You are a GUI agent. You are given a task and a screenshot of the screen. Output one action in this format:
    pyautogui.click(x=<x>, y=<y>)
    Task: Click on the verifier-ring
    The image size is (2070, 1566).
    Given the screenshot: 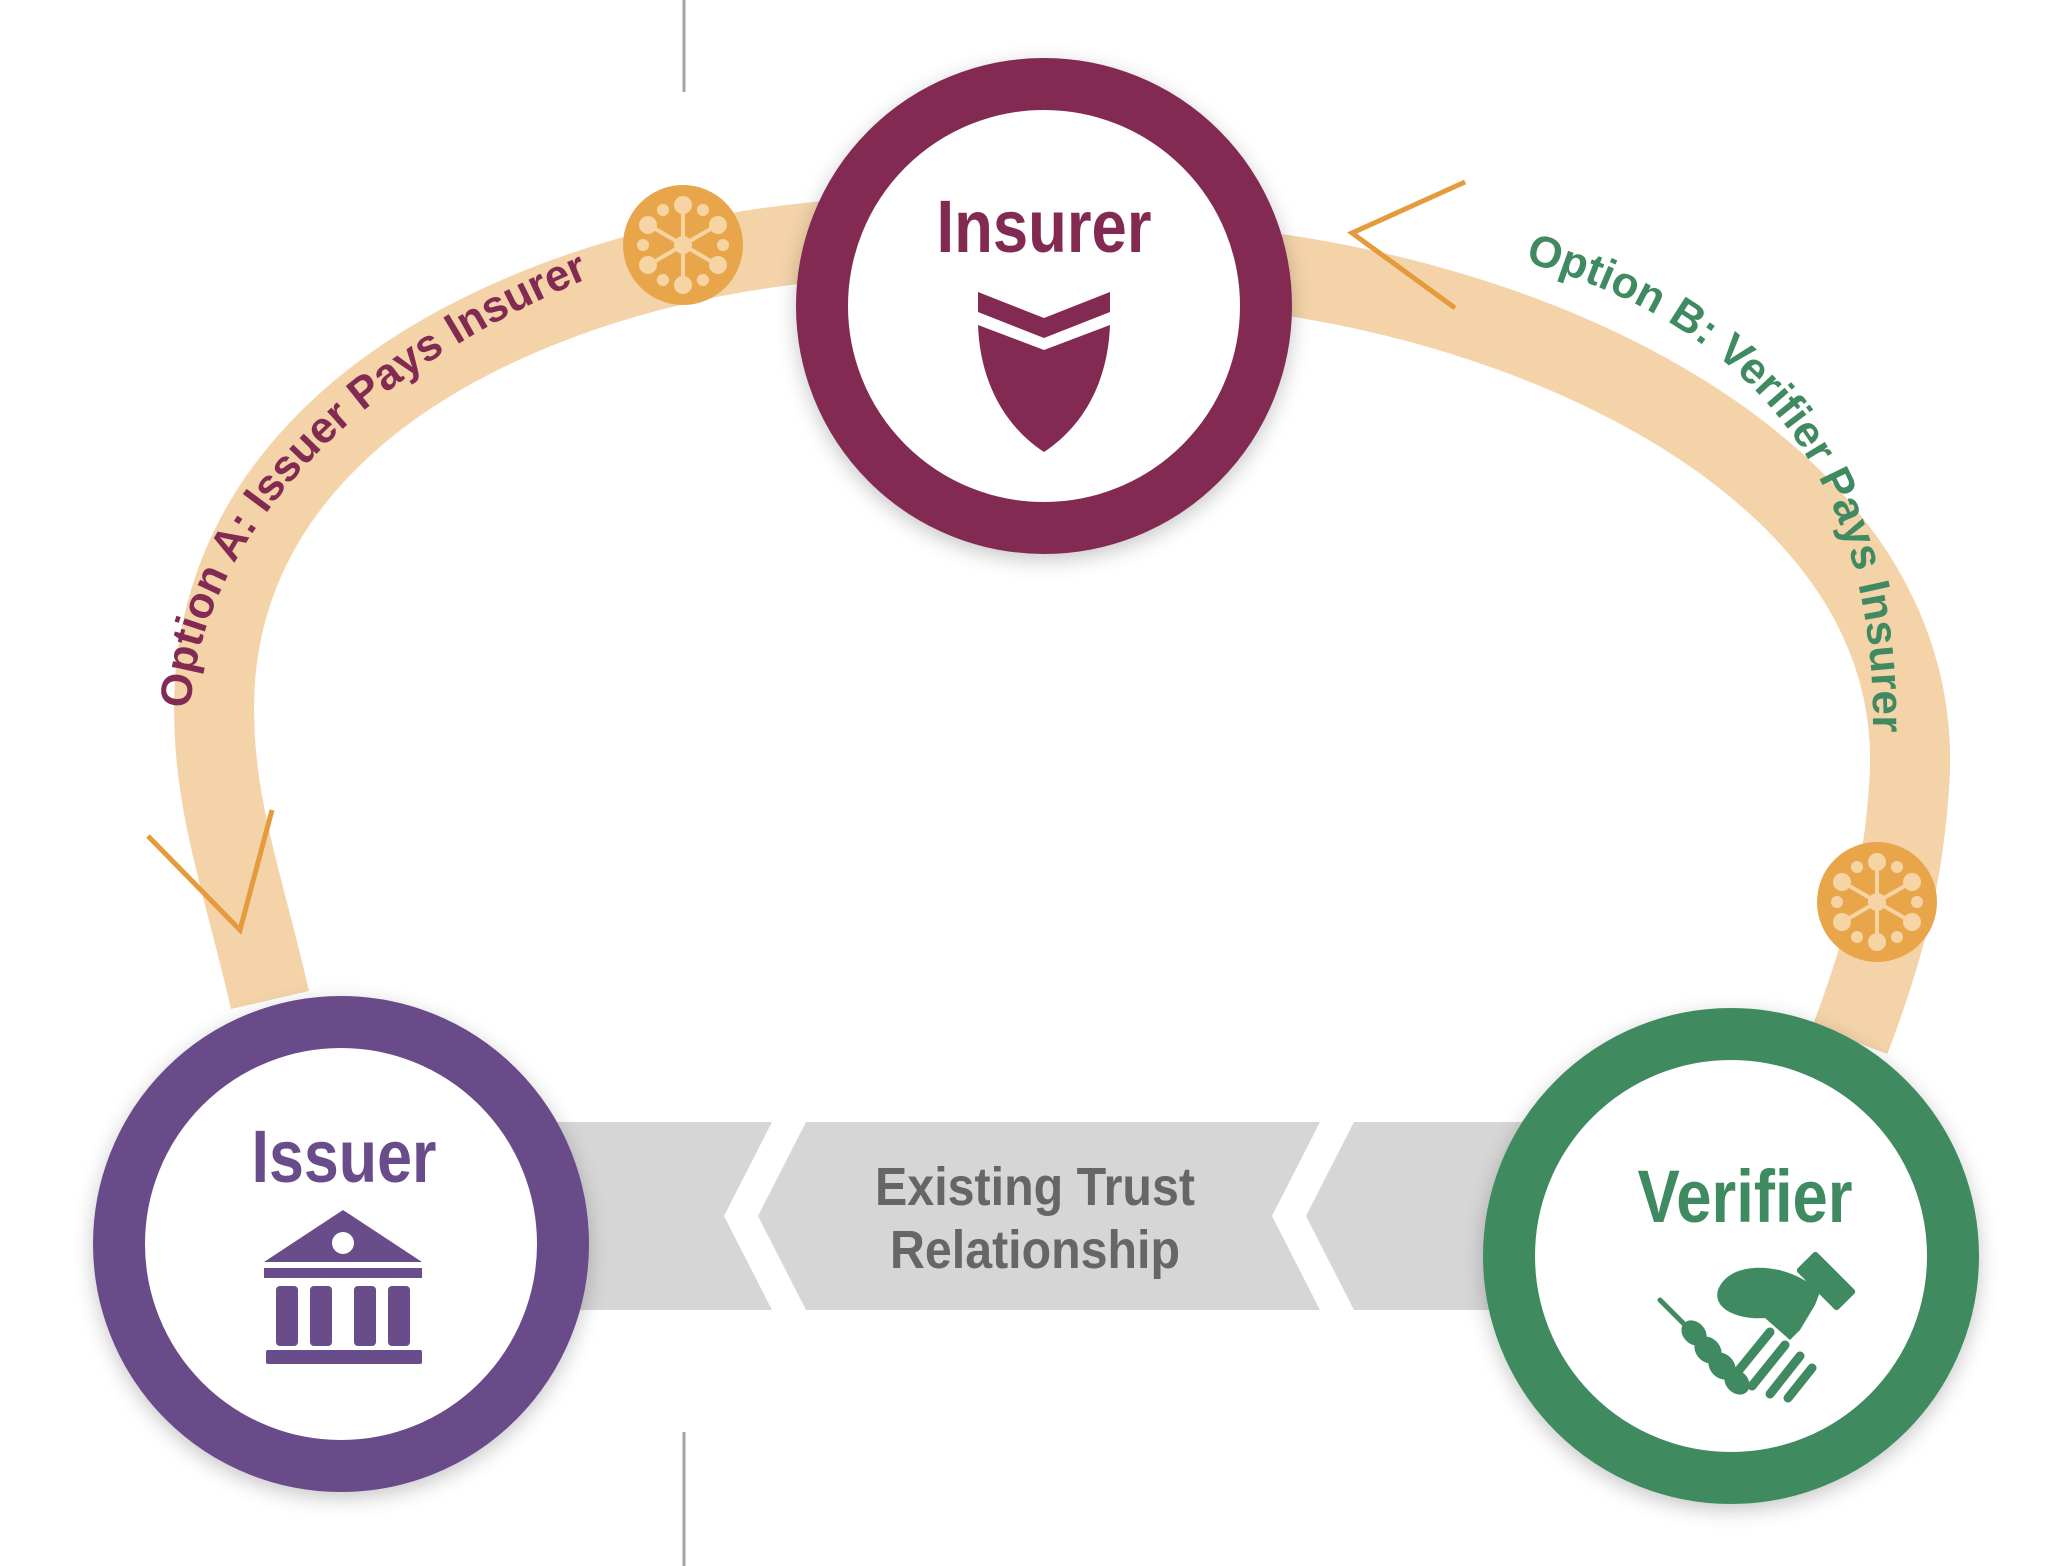 What is the action you would take?
    pyautogui.click(x=1731, y=1256)
    